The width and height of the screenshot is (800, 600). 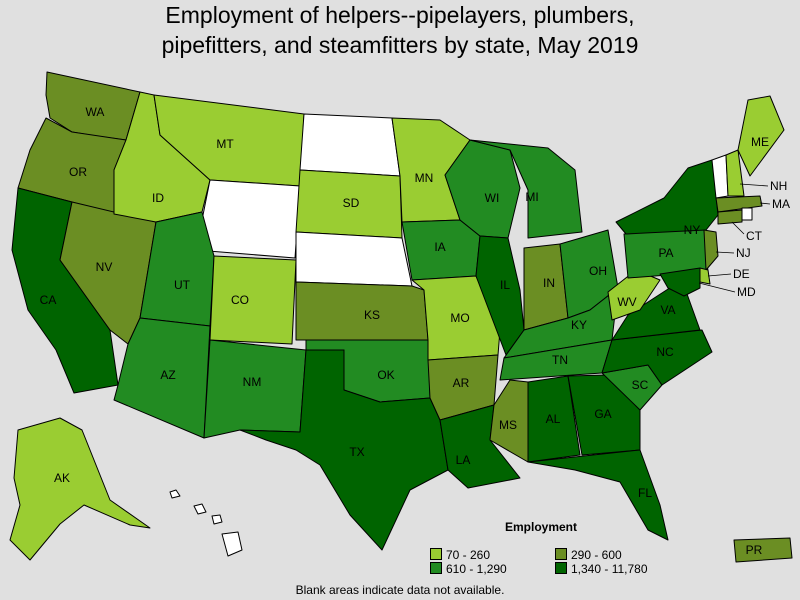 I want to click on state-az, so click(x=162, y=378).